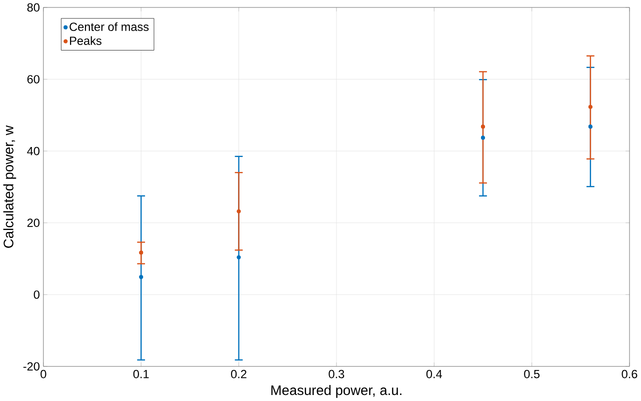 Image resolution: width=641 pixels, height=401 pixels. I want to click on legend-label: Center of mass, so click(109, 26).